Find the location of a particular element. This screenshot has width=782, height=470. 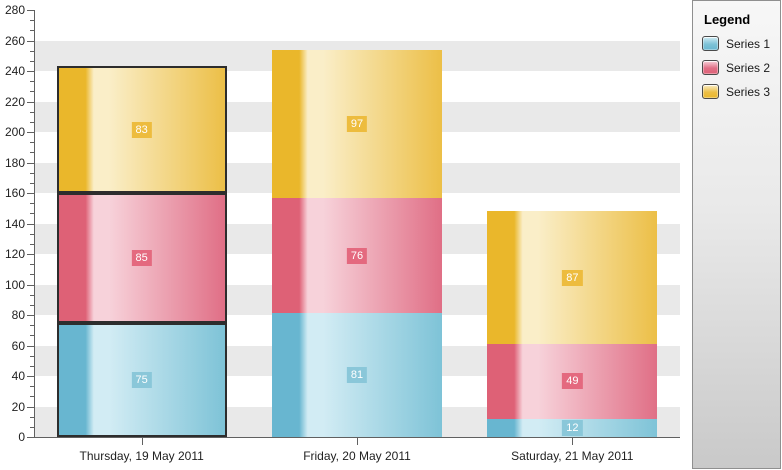

segment-value-label: 49 is located at coordinates (572, 381).